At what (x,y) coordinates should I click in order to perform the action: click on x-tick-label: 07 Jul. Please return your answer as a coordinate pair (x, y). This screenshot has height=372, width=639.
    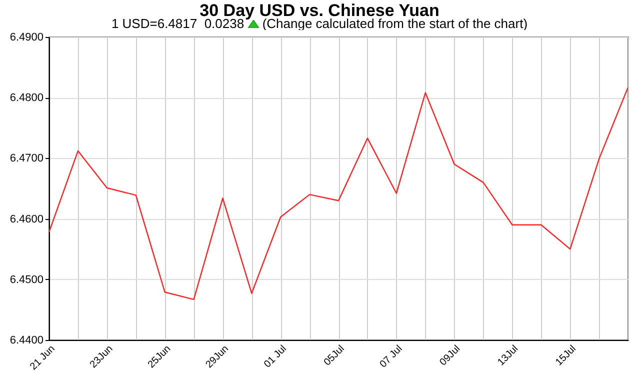
    Looking at the image, I should click on (391, 357).